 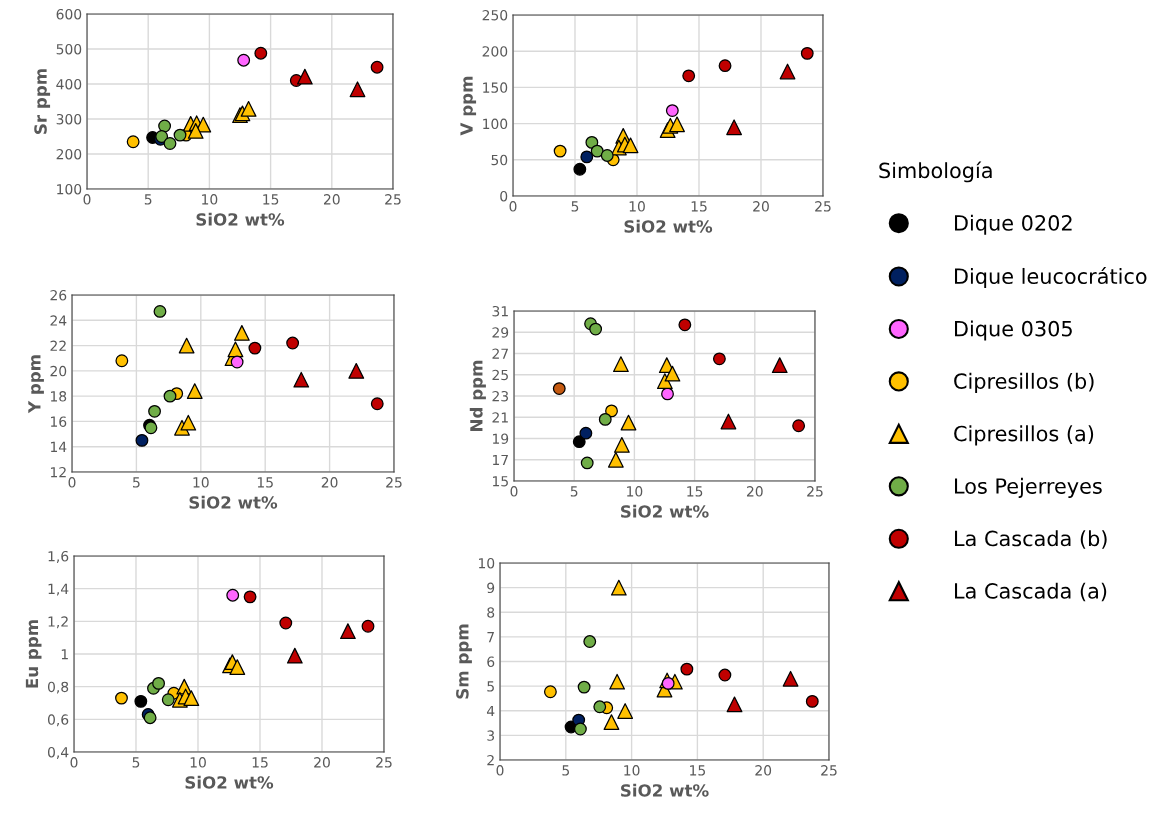 What do you see at coordinates (58, 720) in the screenshot?
I see `y-tick-label: 0,6` at bounding box center [58, 720].